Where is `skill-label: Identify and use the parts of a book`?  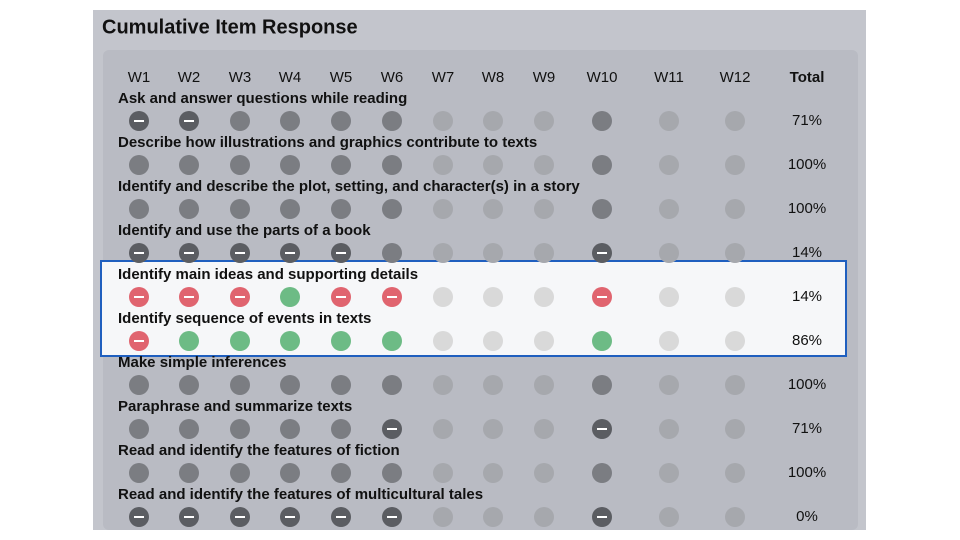 skill-label: Identify and use the parts of a book is located at coordinates (244, 230).